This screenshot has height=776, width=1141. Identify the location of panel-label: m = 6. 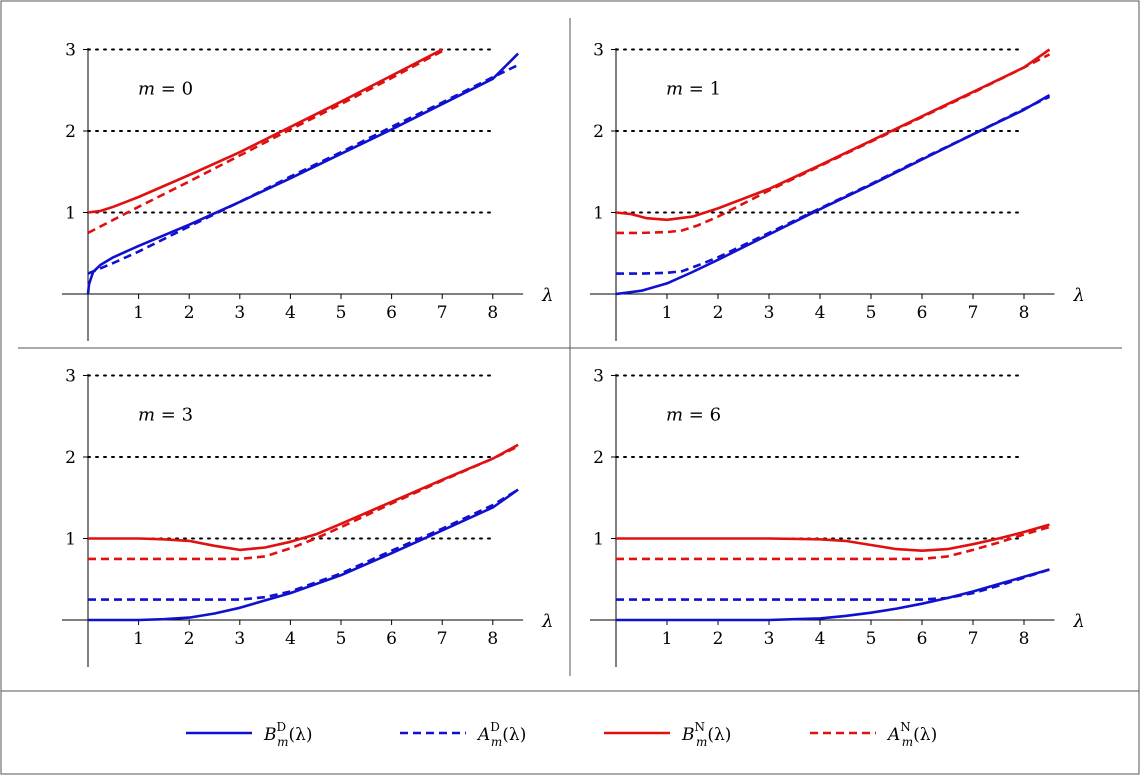
(693, 414).